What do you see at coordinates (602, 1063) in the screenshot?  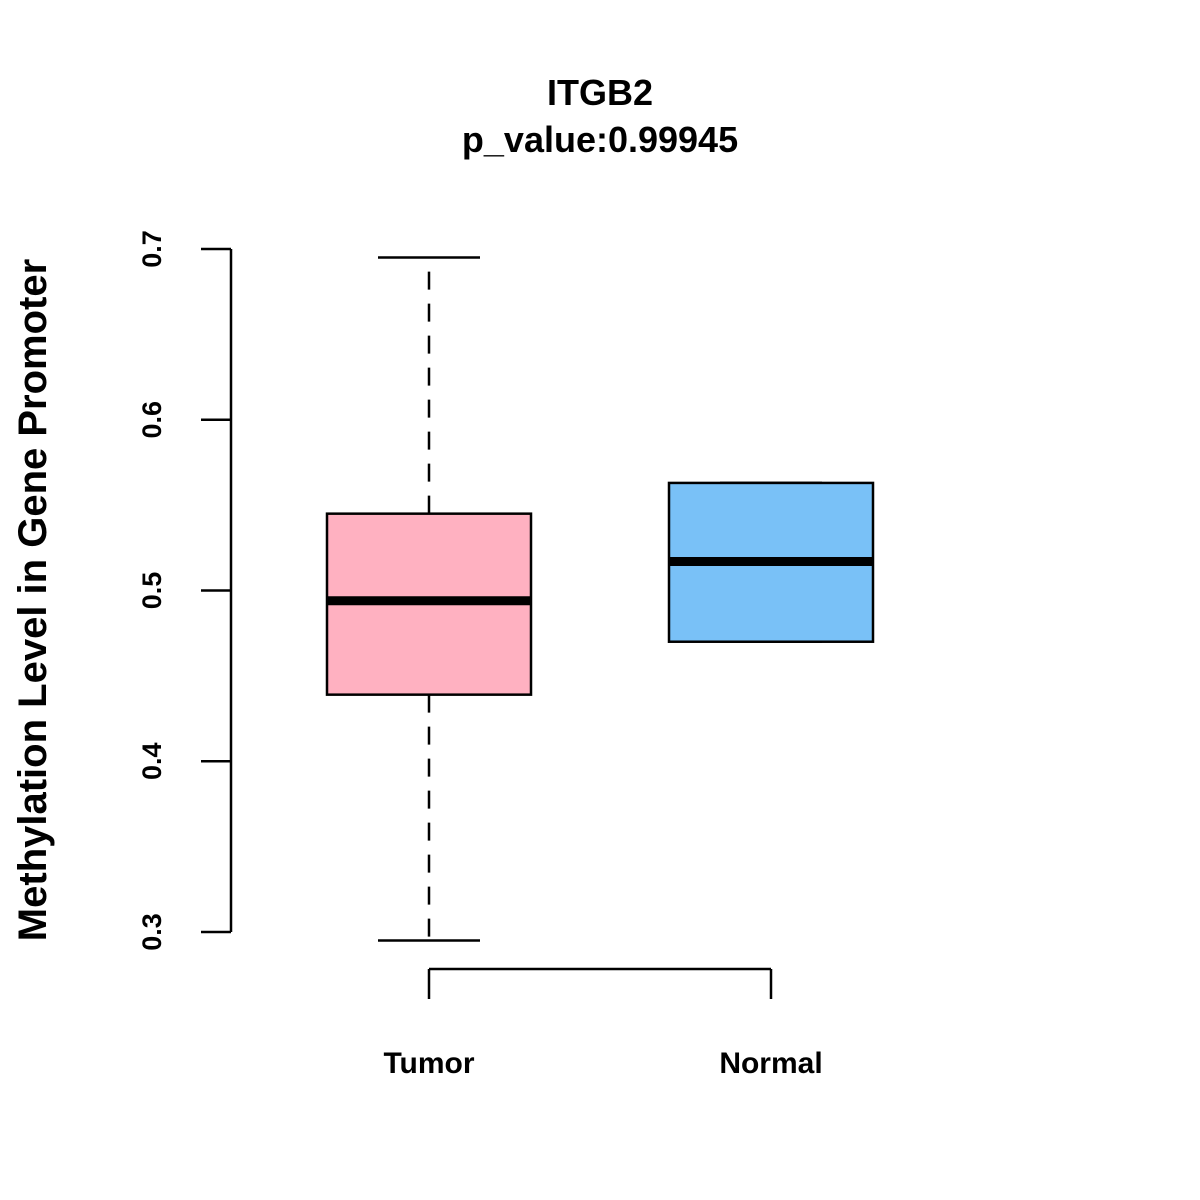 I see `category-labels: Tumor Normal` at bounding box center [602, 1063].